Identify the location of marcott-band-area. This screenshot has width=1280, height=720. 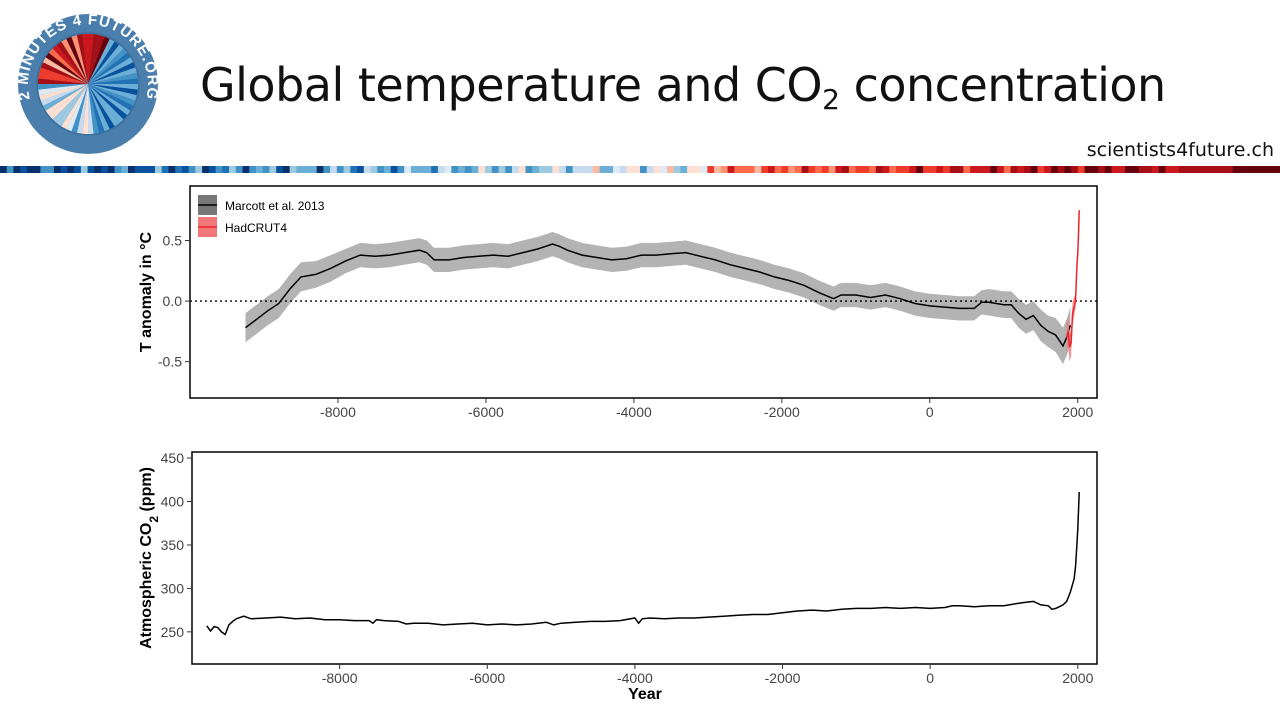
(658, 298).